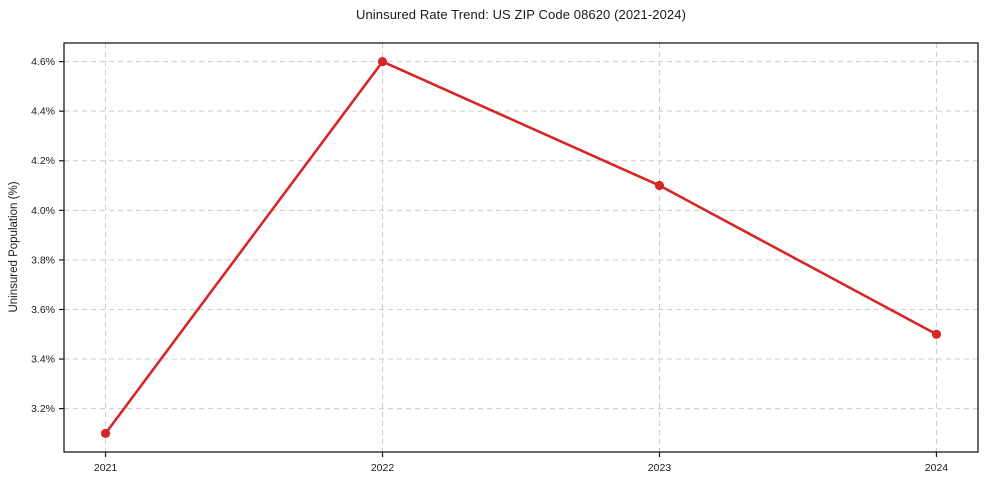  Describe the element at coordinates (43, 62) in the screenshot. I see `y-tick-label: 4.6%` at that location.